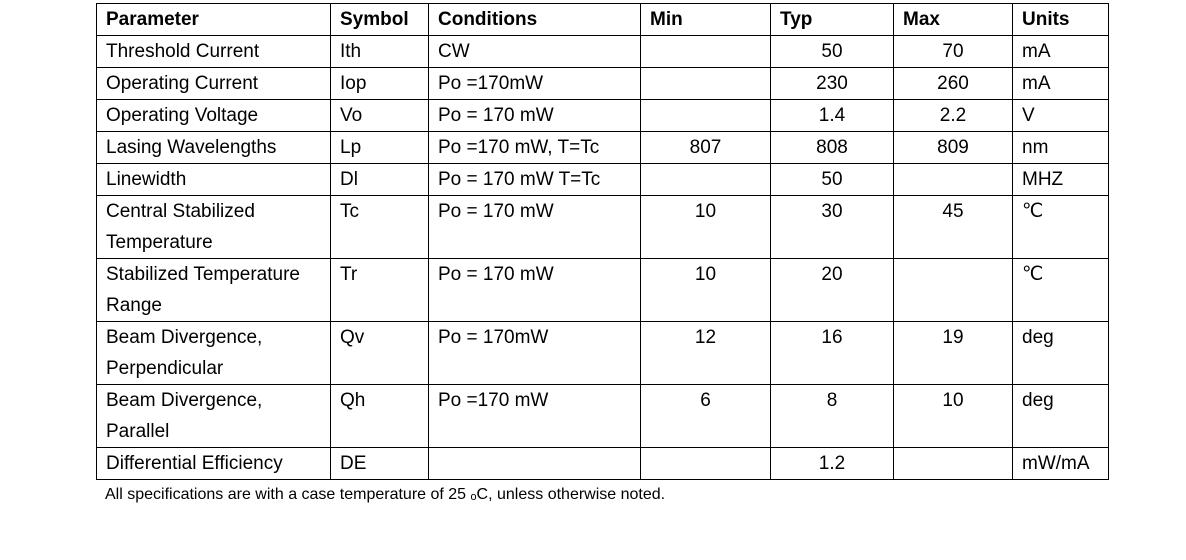 Image resolution: width=1186 pixels, height=560 pixels. Describe the element at coordinates (213, 147) in the screenshot. I see `cell-parameter: Lasing Wavelengths` at that location.